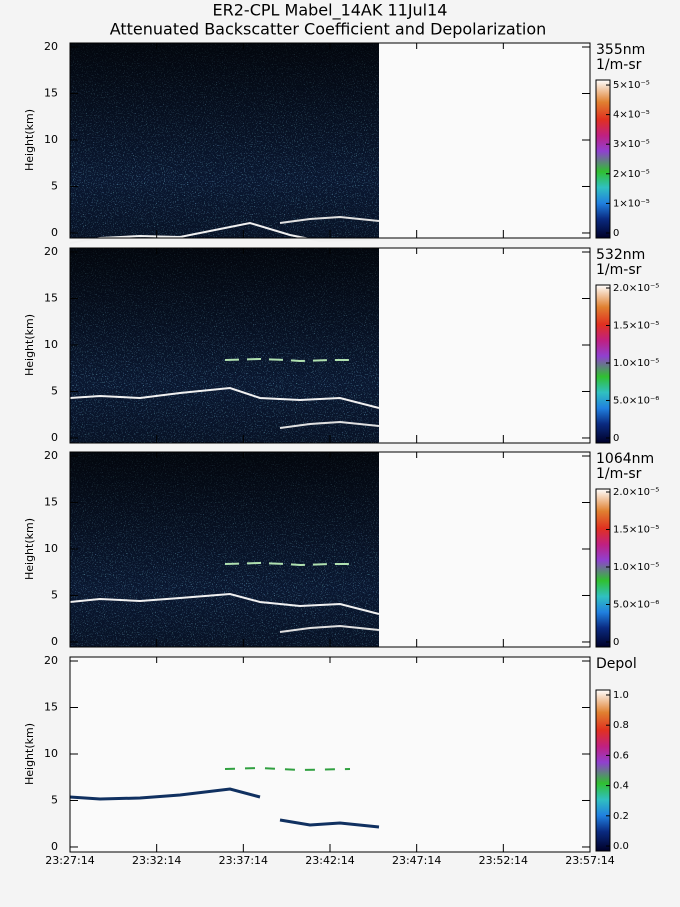 This screenshot has height=907, width=680. Describe the element at coordinates (156, 860) in the screenshot. I see `x-tick-label: 23:32:14` at that location.